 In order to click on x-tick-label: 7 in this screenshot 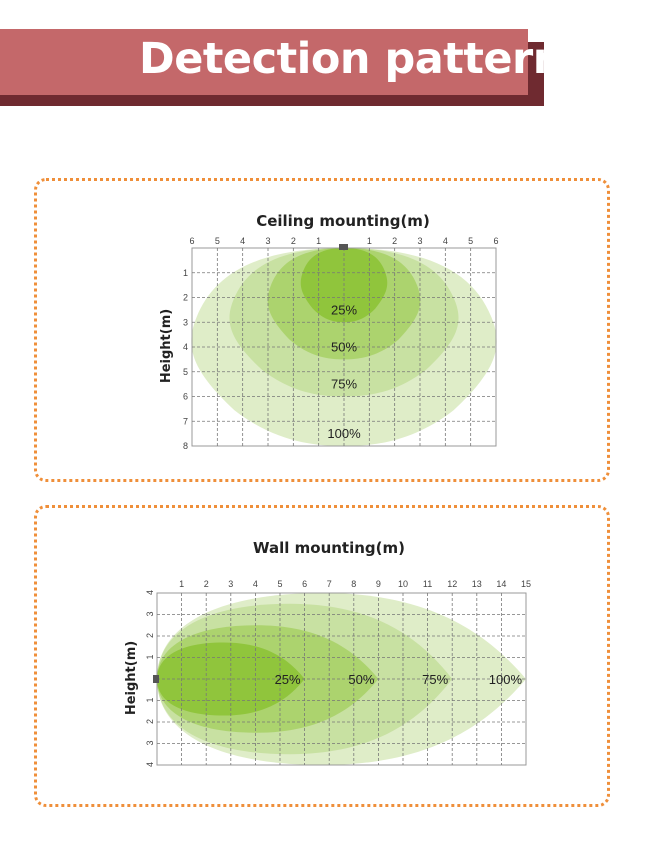, I will do `click(329, 584)`.